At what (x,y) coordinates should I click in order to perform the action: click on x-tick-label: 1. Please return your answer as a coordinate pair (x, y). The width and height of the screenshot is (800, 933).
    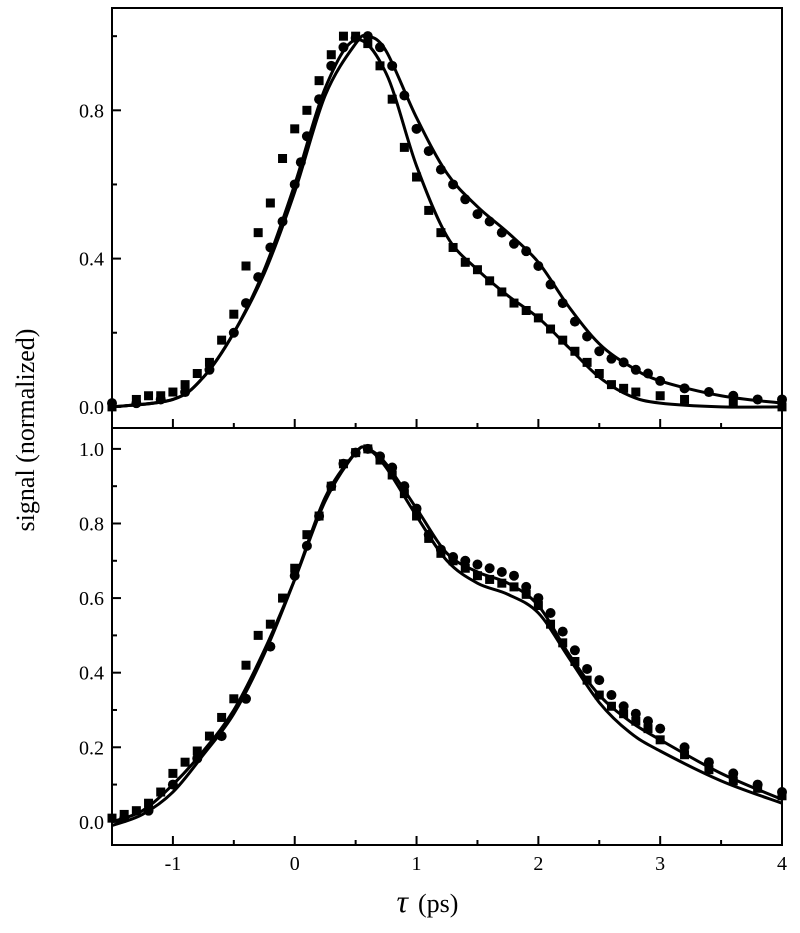
    Looking at the image, I should click on (417, 864).